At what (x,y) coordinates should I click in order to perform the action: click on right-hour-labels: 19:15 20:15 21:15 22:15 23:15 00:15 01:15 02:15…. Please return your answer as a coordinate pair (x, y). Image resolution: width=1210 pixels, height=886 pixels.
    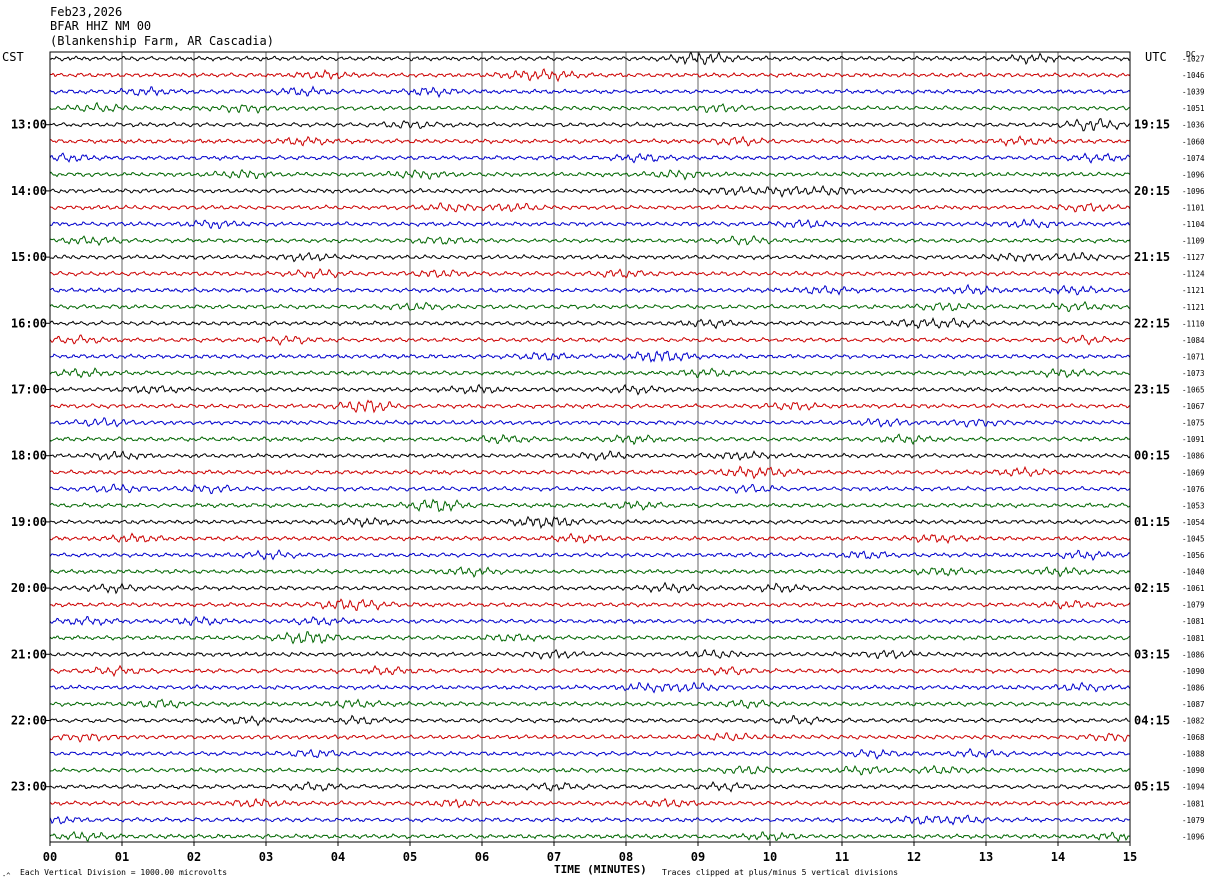
    Looking at the image, I should click on (1152, 456).